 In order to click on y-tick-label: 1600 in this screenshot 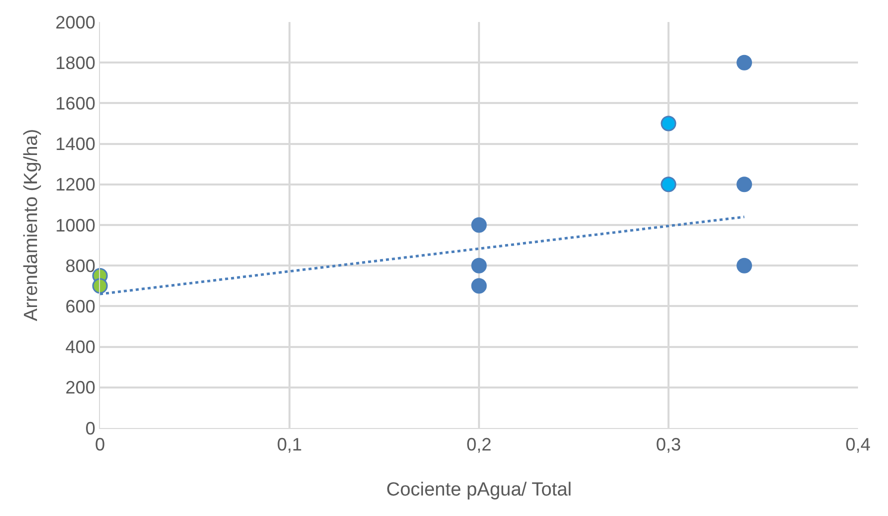, I will do `click(75, 104)`.